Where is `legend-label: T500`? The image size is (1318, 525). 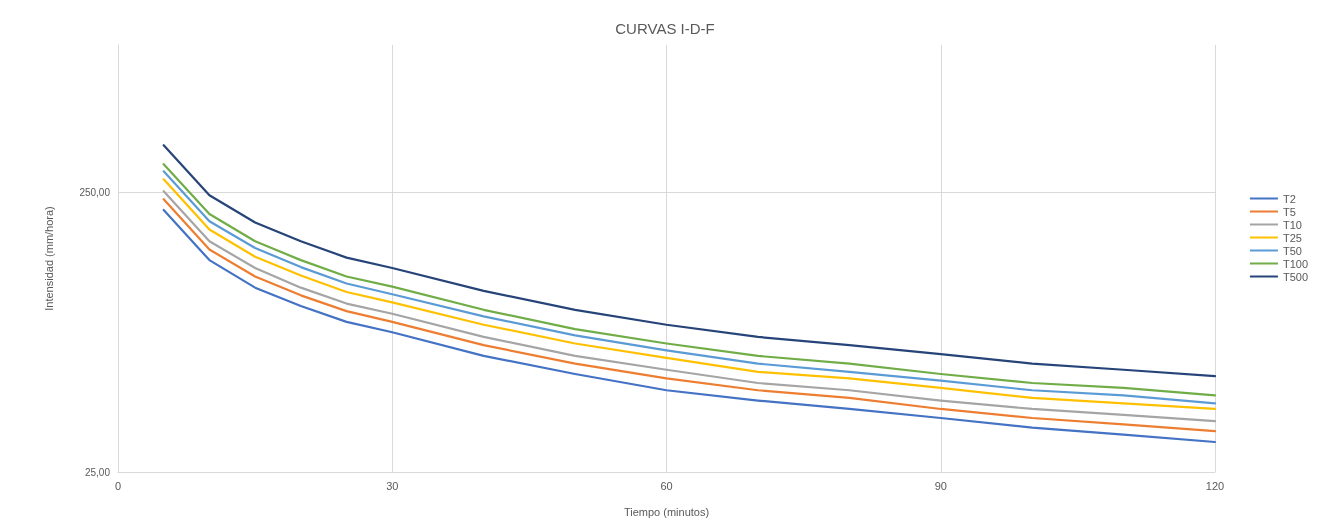
legend-label: T500 is located at coordinates (1295, 276).